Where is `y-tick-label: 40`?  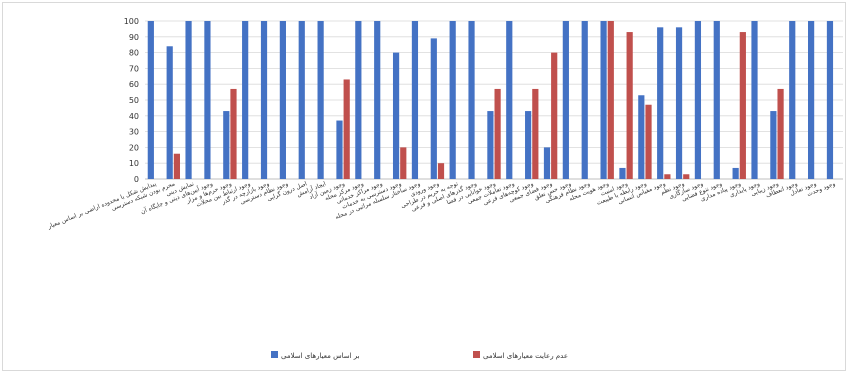
y-tick-label: 40 is located at coordinates (134, 116).